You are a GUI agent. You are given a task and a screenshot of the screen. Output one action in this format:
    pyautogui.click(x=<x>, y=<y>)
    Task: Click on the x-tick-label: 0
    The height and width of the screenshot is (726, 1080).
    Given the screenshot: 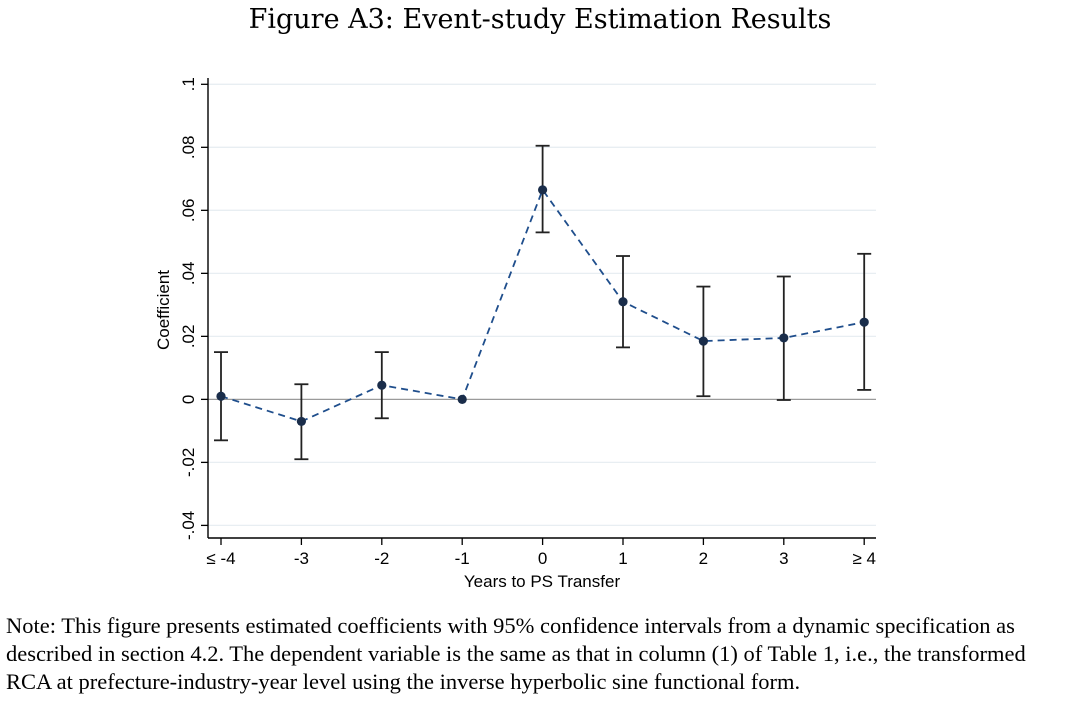 What is the action you would take?
    pyautogui.click(x=542, y=558)
    